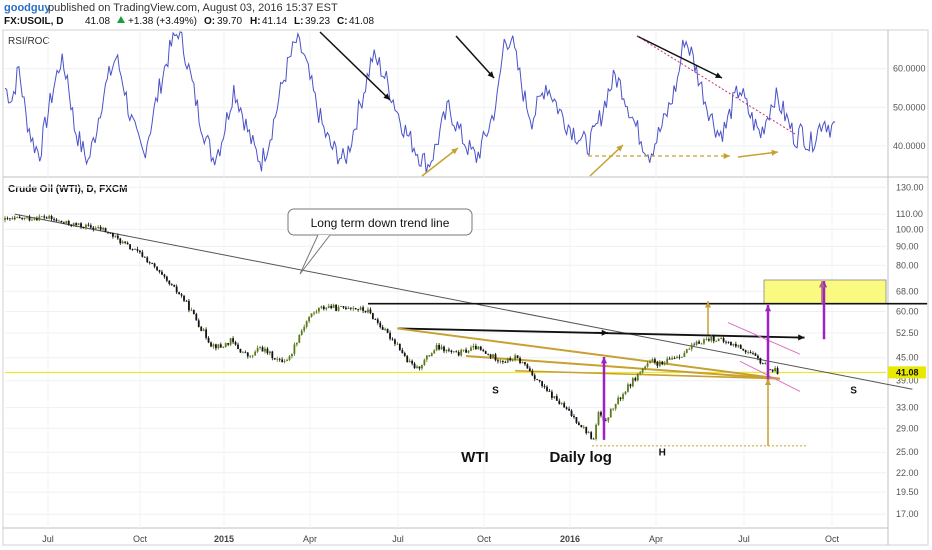 The height and width of the screenshot is (550, 932). What do you see at coordinates (716, 85) in the screenshot?
I see `rsi-resistance-line` at bounding box center [716, 85].